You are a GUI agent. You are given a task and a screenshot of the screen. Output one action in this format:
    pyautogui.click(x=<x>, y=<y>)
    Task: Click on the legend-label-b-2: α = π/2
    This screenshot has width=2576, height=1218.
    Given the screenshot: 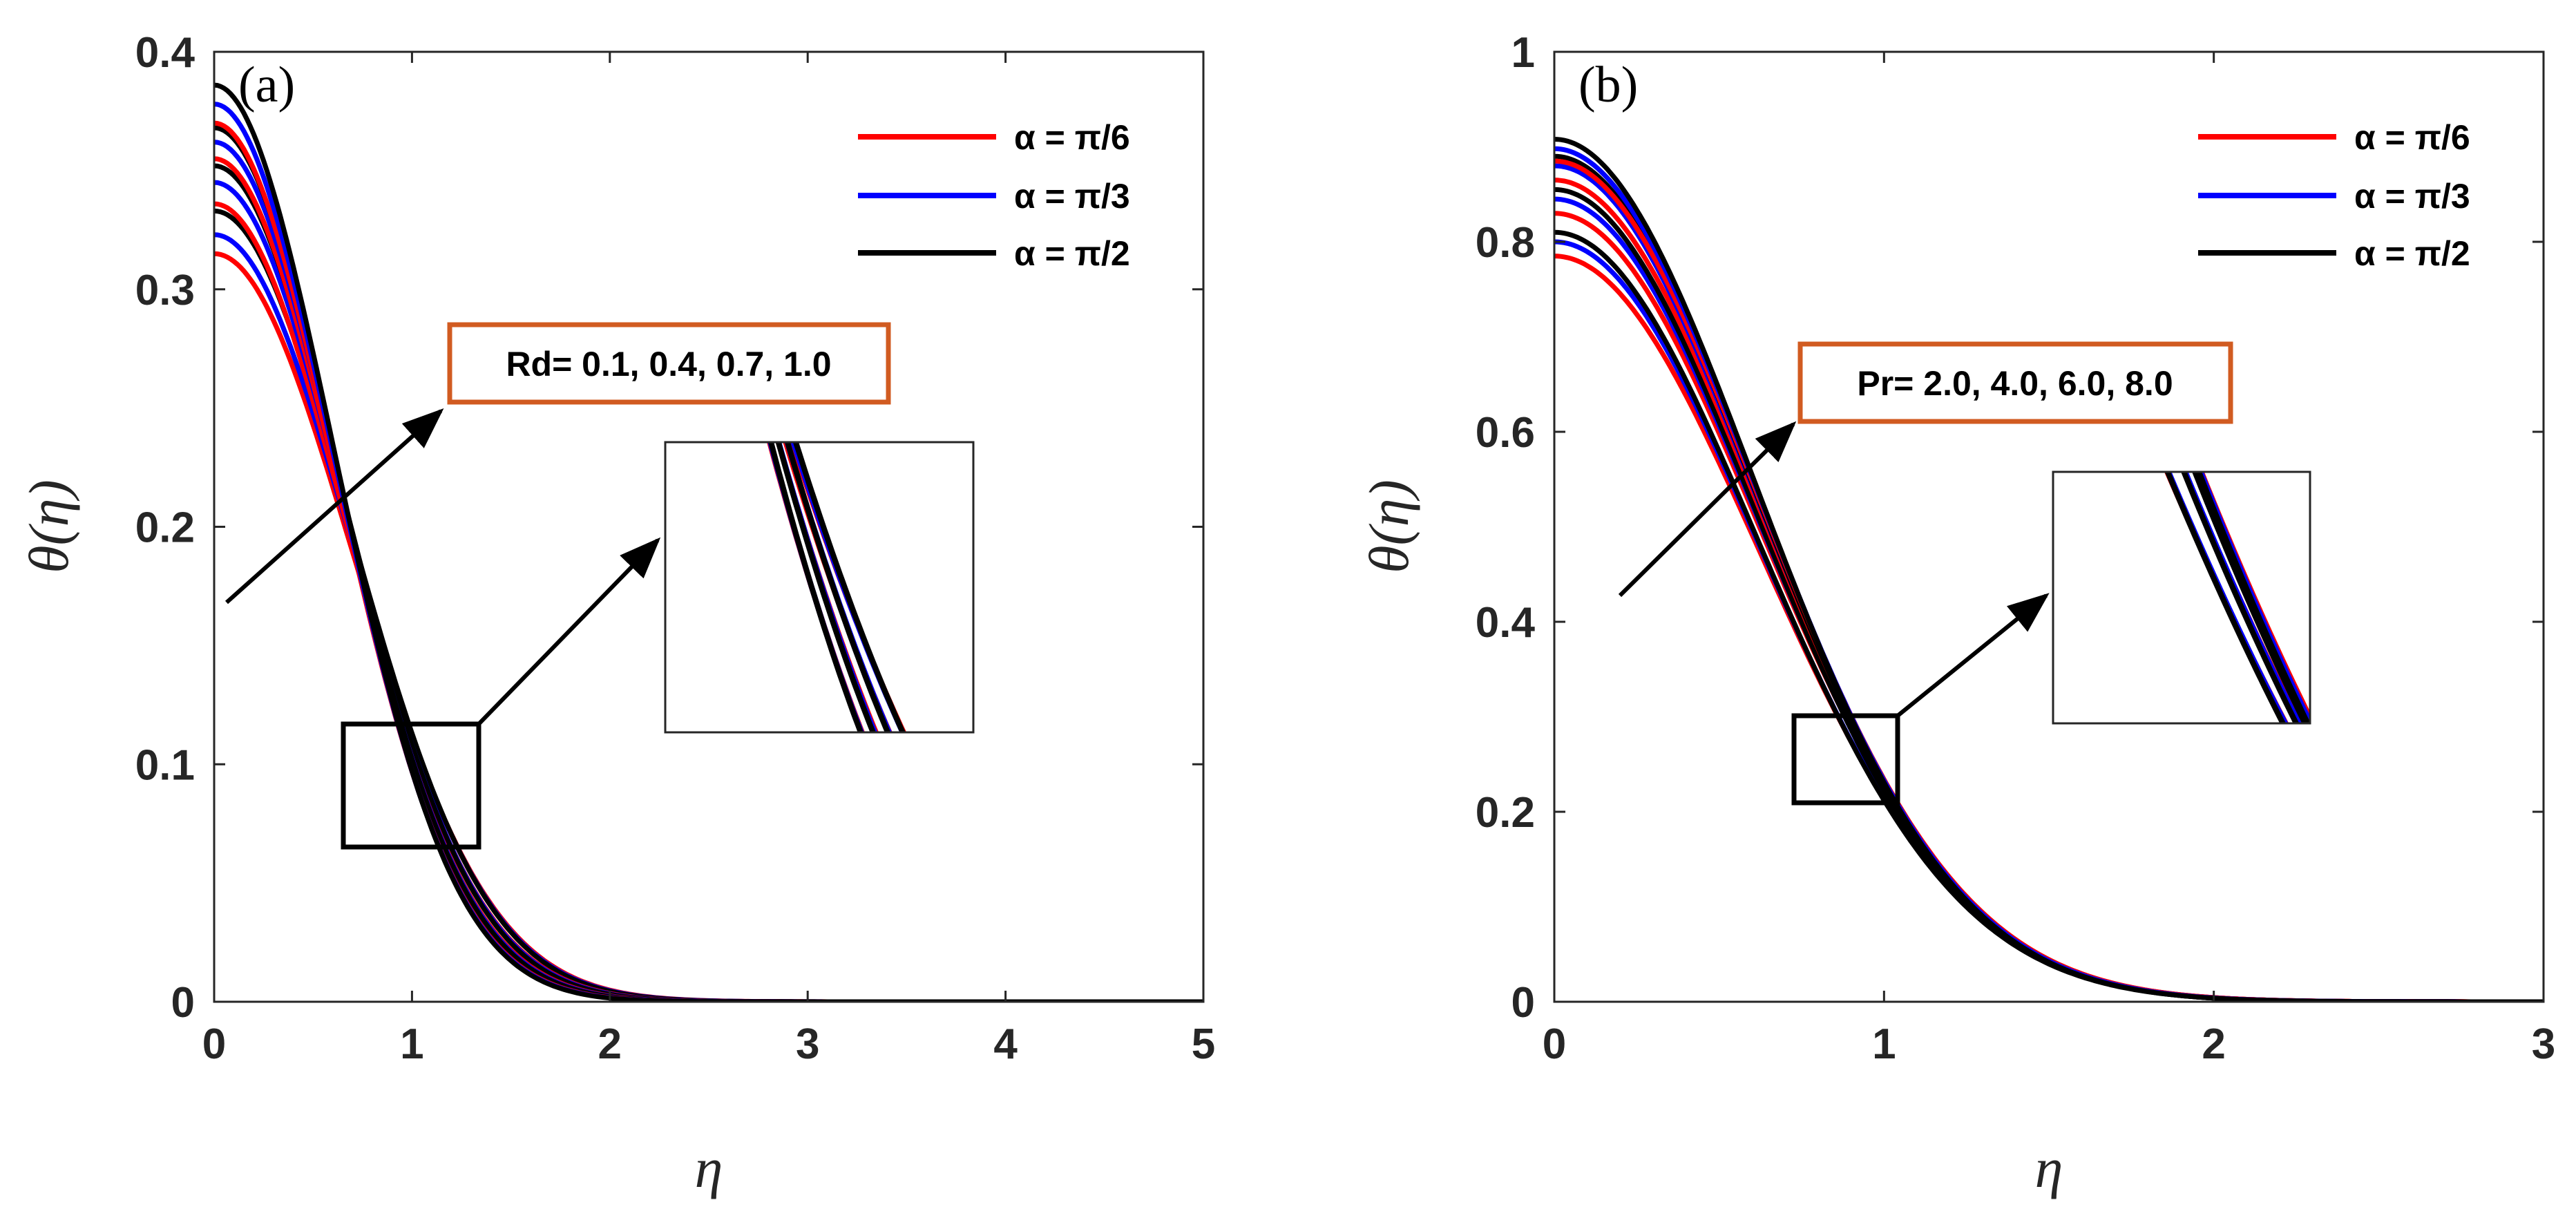 What is the action you would take?
    pyautogui.click(x=2412, y=253)
    